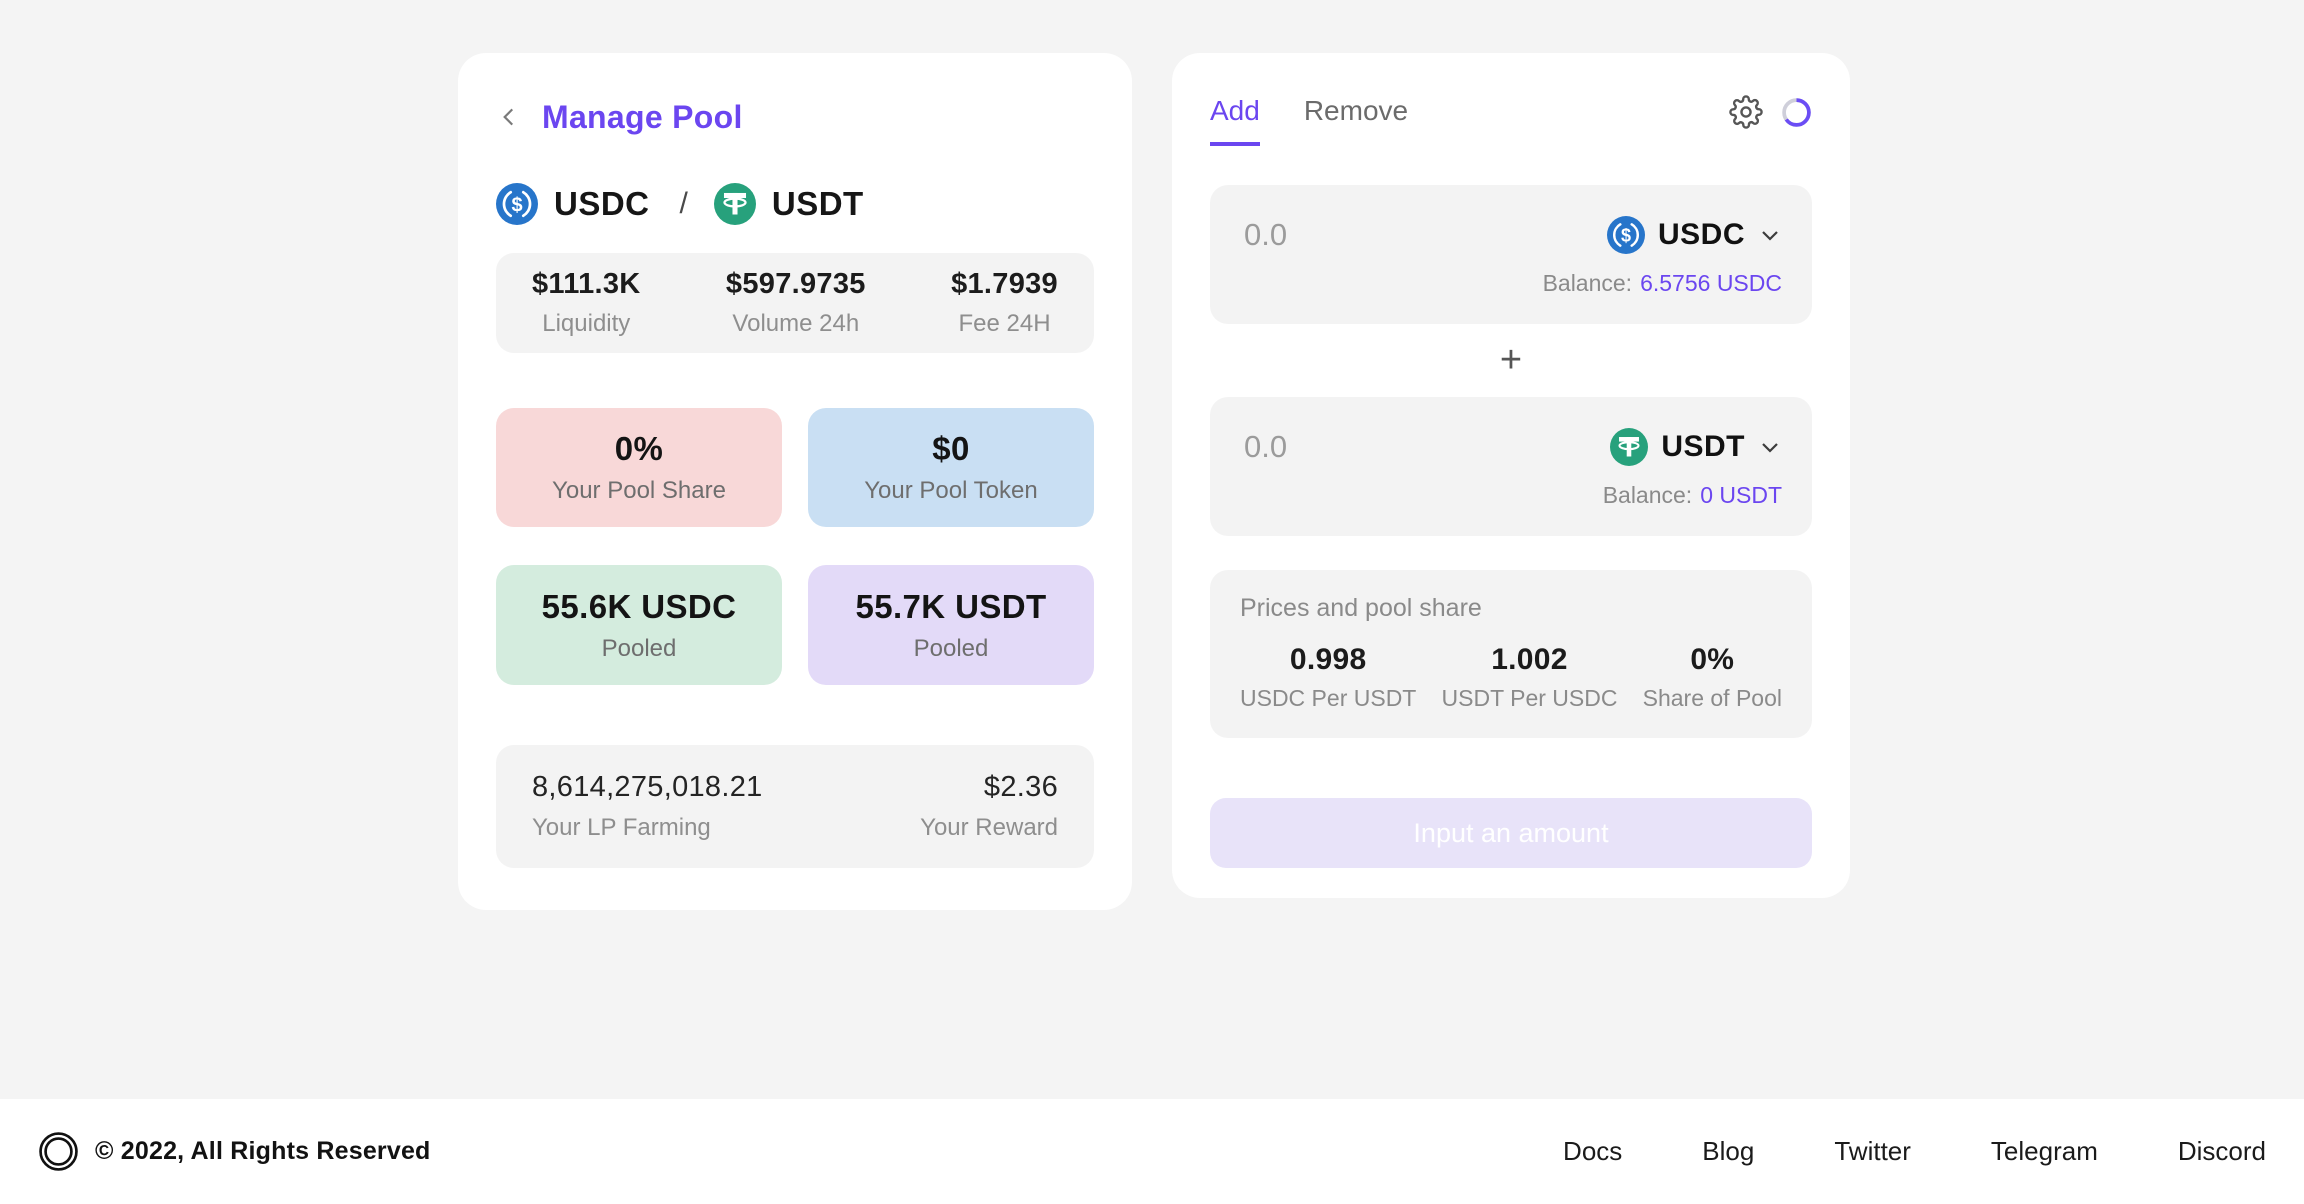 The width and height of the screenshot is (2304, 1204). I want to click on stat-label: Fee 24H, so click(1004, 323).